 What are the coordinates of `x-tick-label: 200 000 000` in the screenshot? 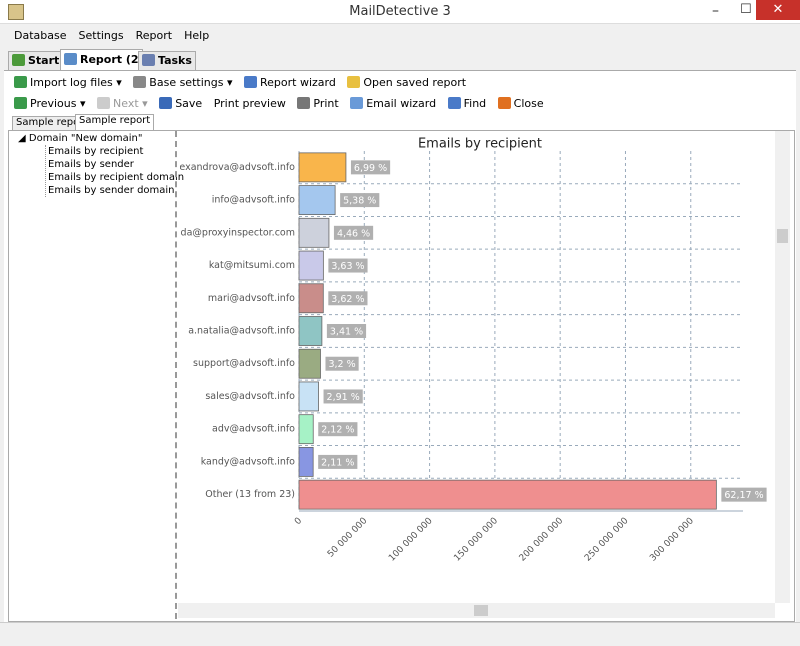 It's located at (542, 540).